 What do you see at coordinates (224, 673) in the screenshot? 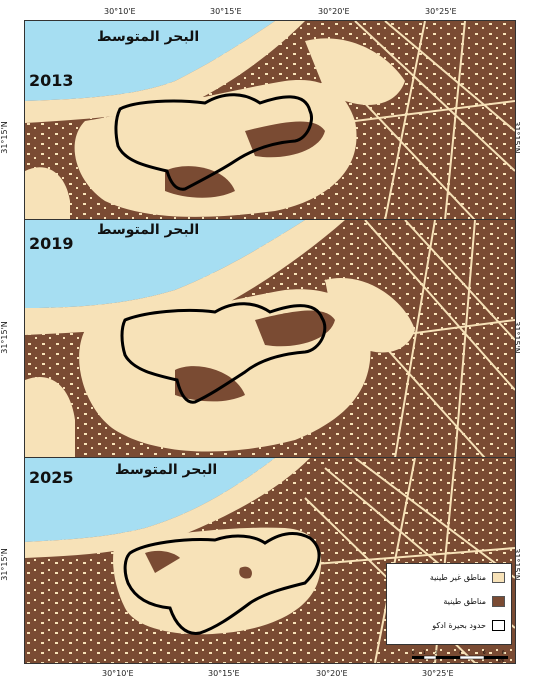
I see `bottom-longitude-label: 30°15'E` at bounding box center [224, 673].